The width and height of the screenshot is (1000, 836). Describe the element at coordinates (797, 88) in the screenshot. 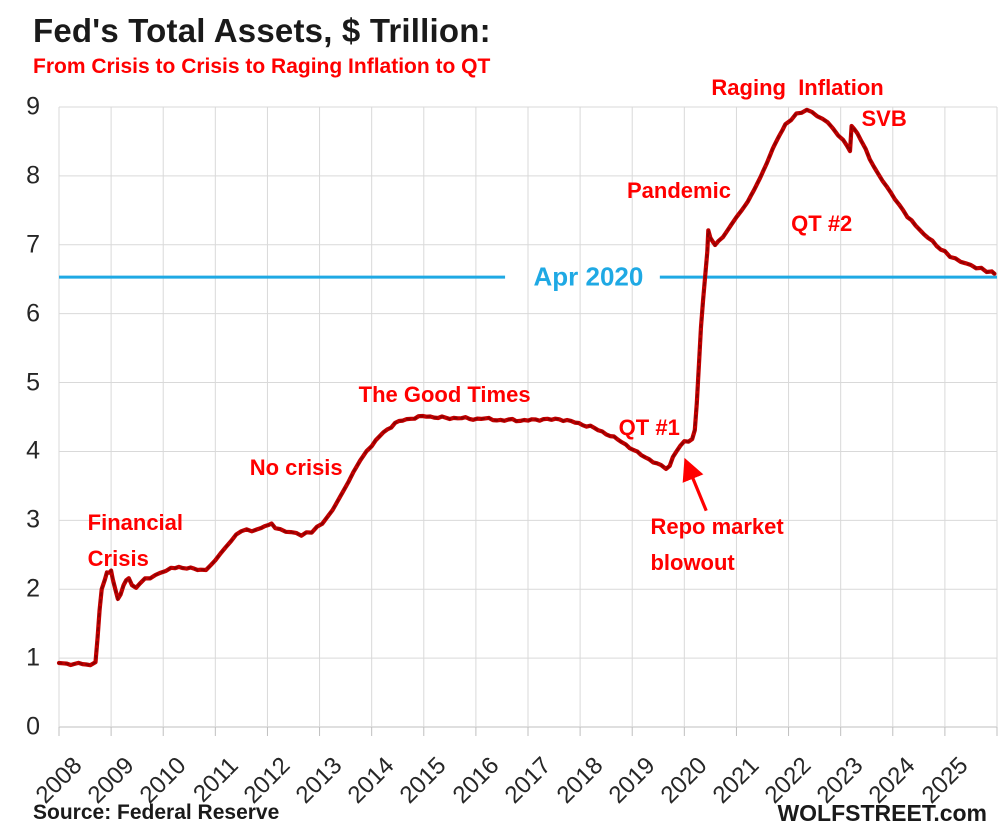

I see `annotation-raging-inflation: Raging Inflation` at that location.